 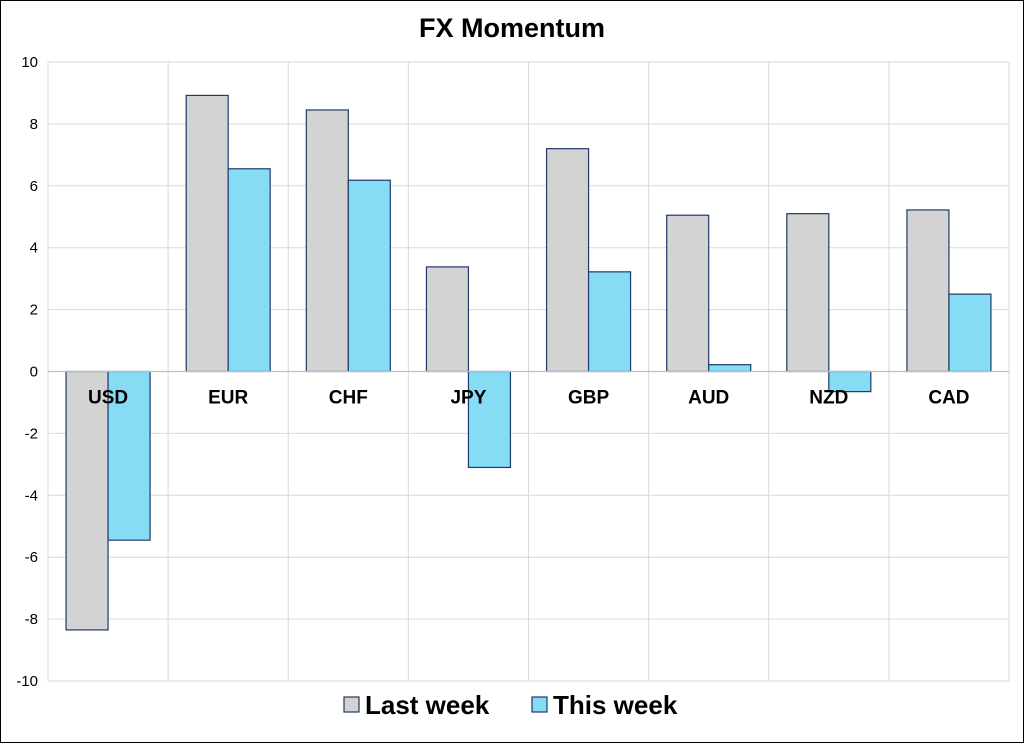 I want to click on y-tick-label: 0, so click(x=34, y=372).